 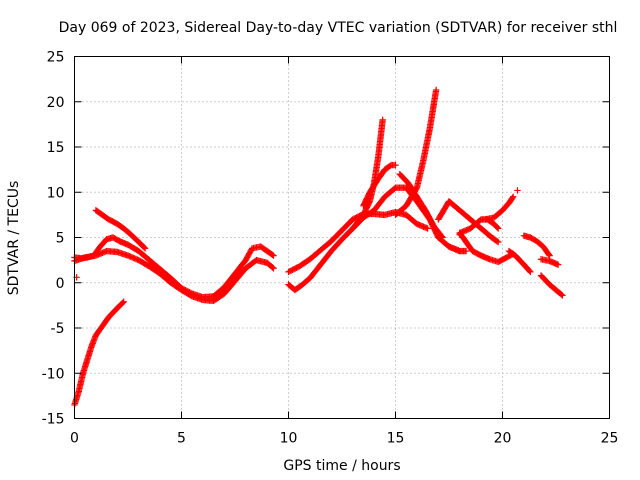 What do you see at coordinates (56, 193) in the screenshot?
I see `y-tick-label: 10` at bounding box center [56, 193].